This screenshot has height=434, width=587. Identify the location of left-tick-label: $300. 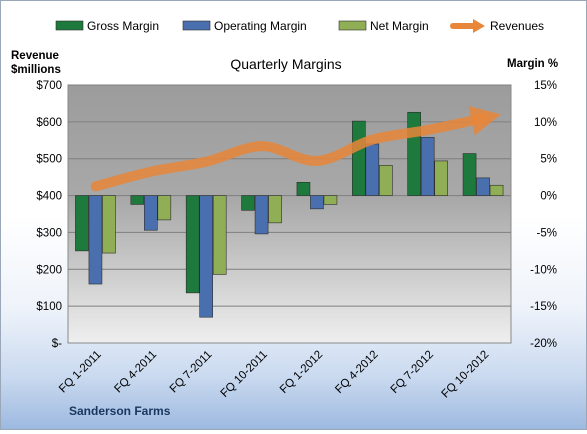
(49, 233).